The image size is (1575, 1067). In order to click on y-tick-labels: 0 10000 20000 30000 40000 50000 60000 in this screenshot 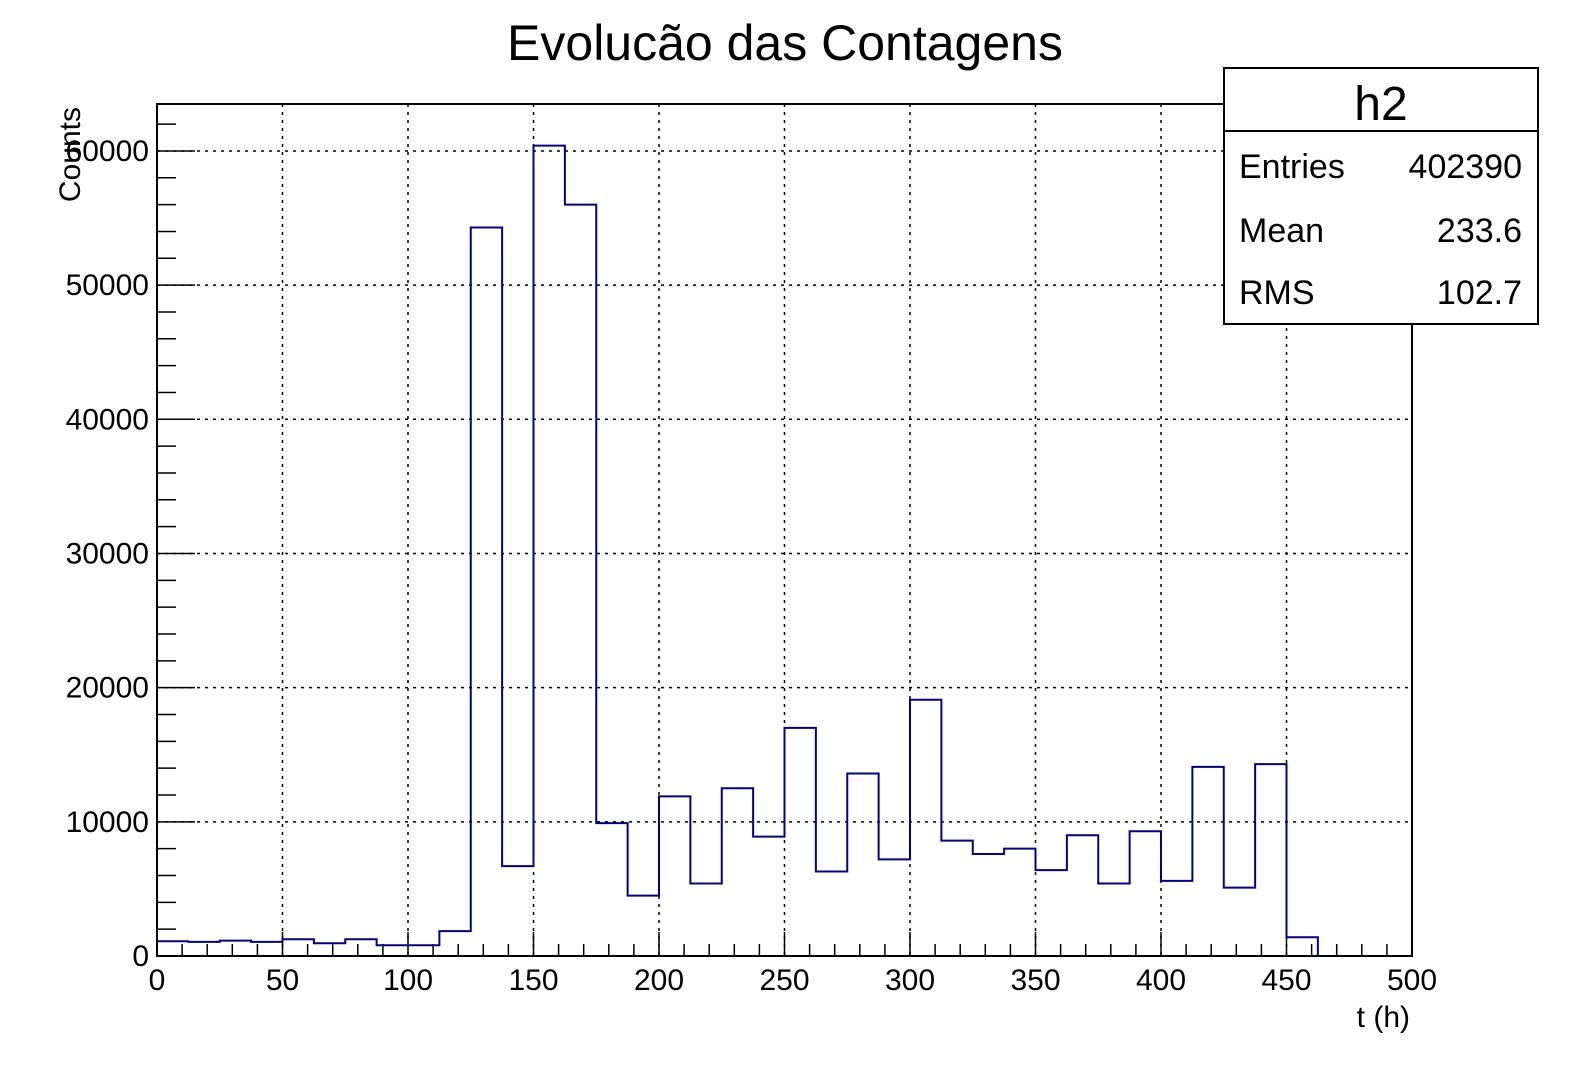, I will do `click(107, 554)`.